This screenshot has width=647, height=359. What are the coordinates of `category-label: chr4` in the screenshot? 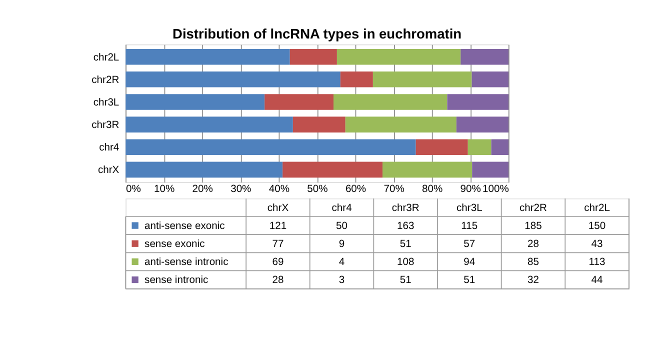 It's located at (342, 208).